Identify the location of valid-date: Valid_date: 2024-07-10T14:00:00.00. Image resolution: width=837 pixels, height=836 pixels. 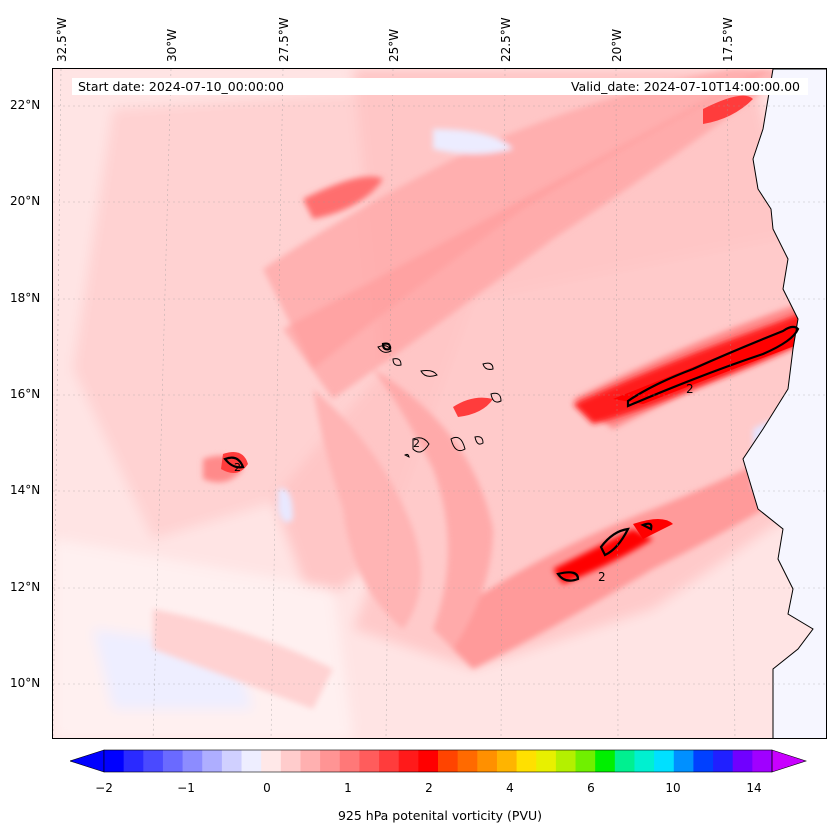
(685, 86).